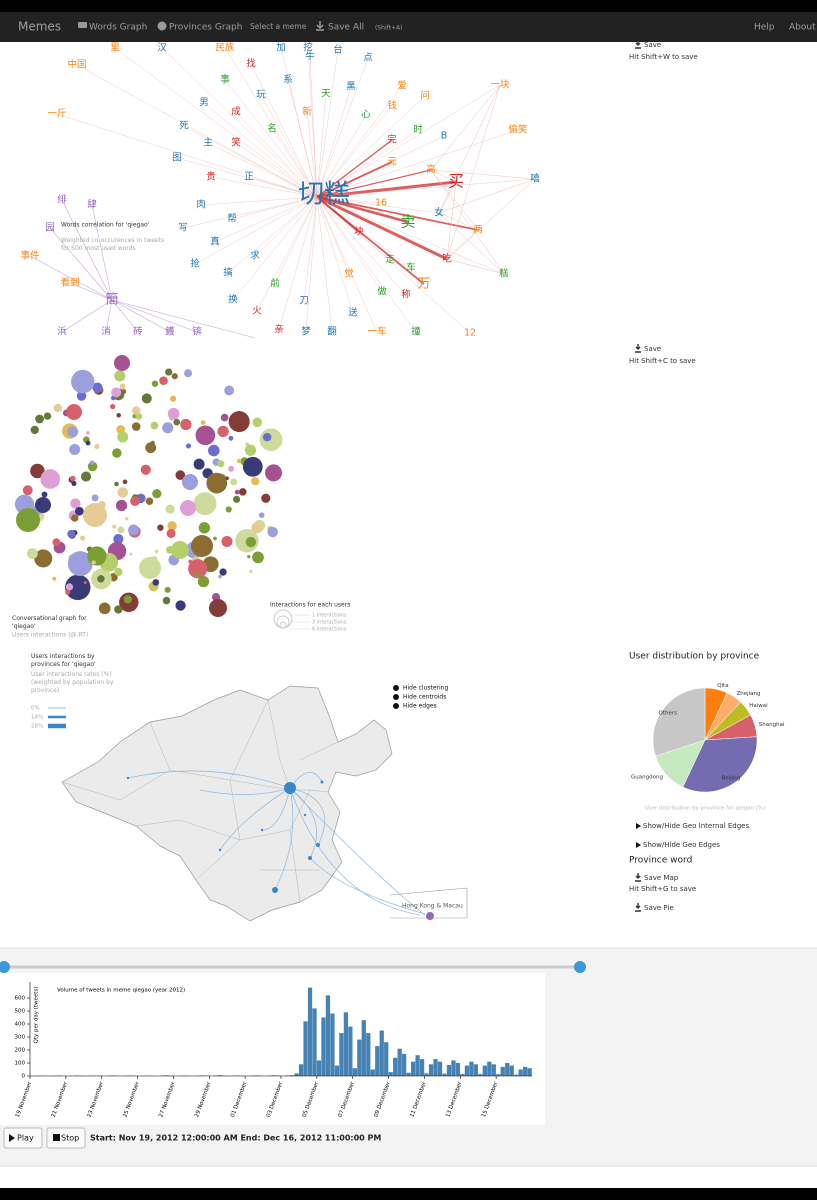 The height and width of the screenshot is (1200, 817). I want to click on nav-link: Words Graph, so click(118, 28).